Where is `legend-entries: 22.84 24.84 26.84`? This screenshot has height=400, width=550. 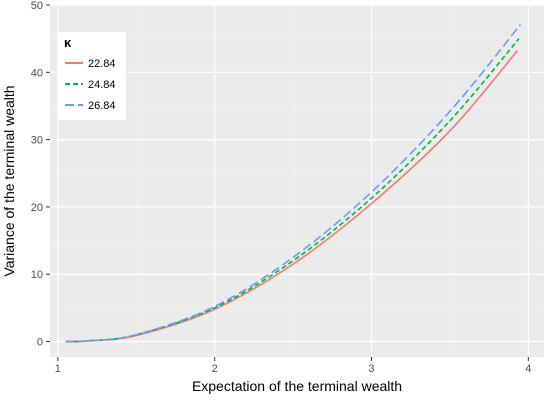
legend-entries: 22.84 24.84 26.84 is located at coordinates (90, 85).